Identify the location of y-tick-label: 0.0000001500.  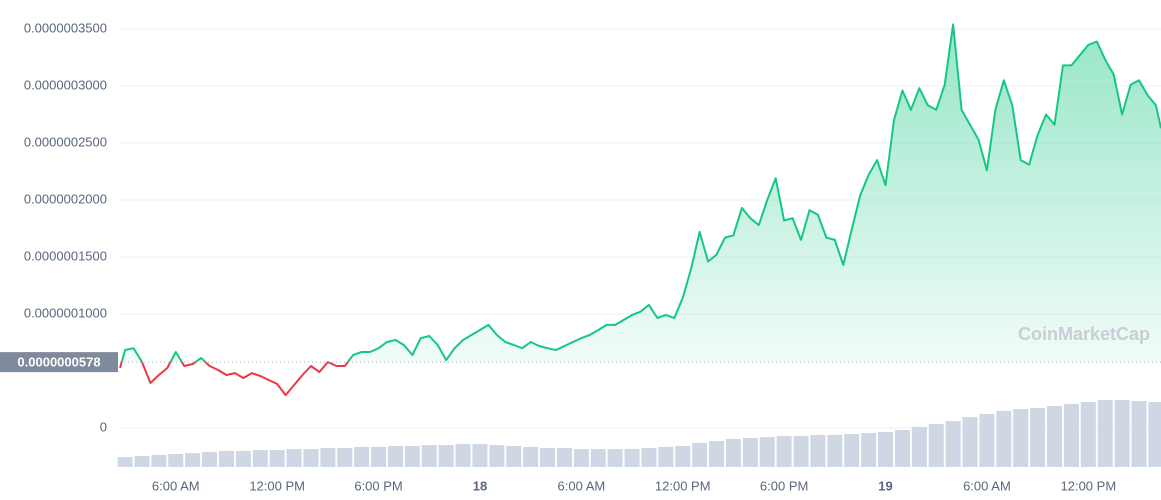
(65, 255).